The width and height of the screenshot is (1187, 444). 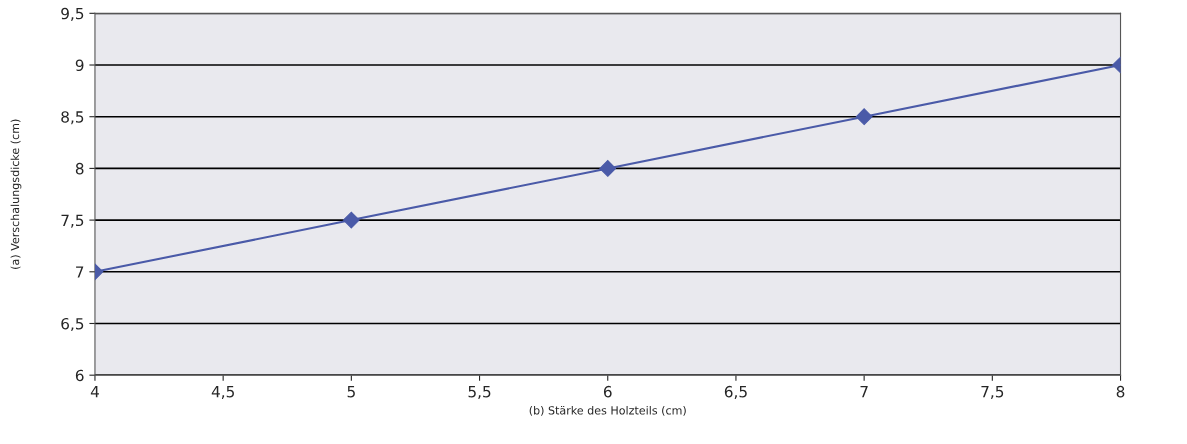 I want to click on x-tick-label: 4, so click(x=94, y=392).